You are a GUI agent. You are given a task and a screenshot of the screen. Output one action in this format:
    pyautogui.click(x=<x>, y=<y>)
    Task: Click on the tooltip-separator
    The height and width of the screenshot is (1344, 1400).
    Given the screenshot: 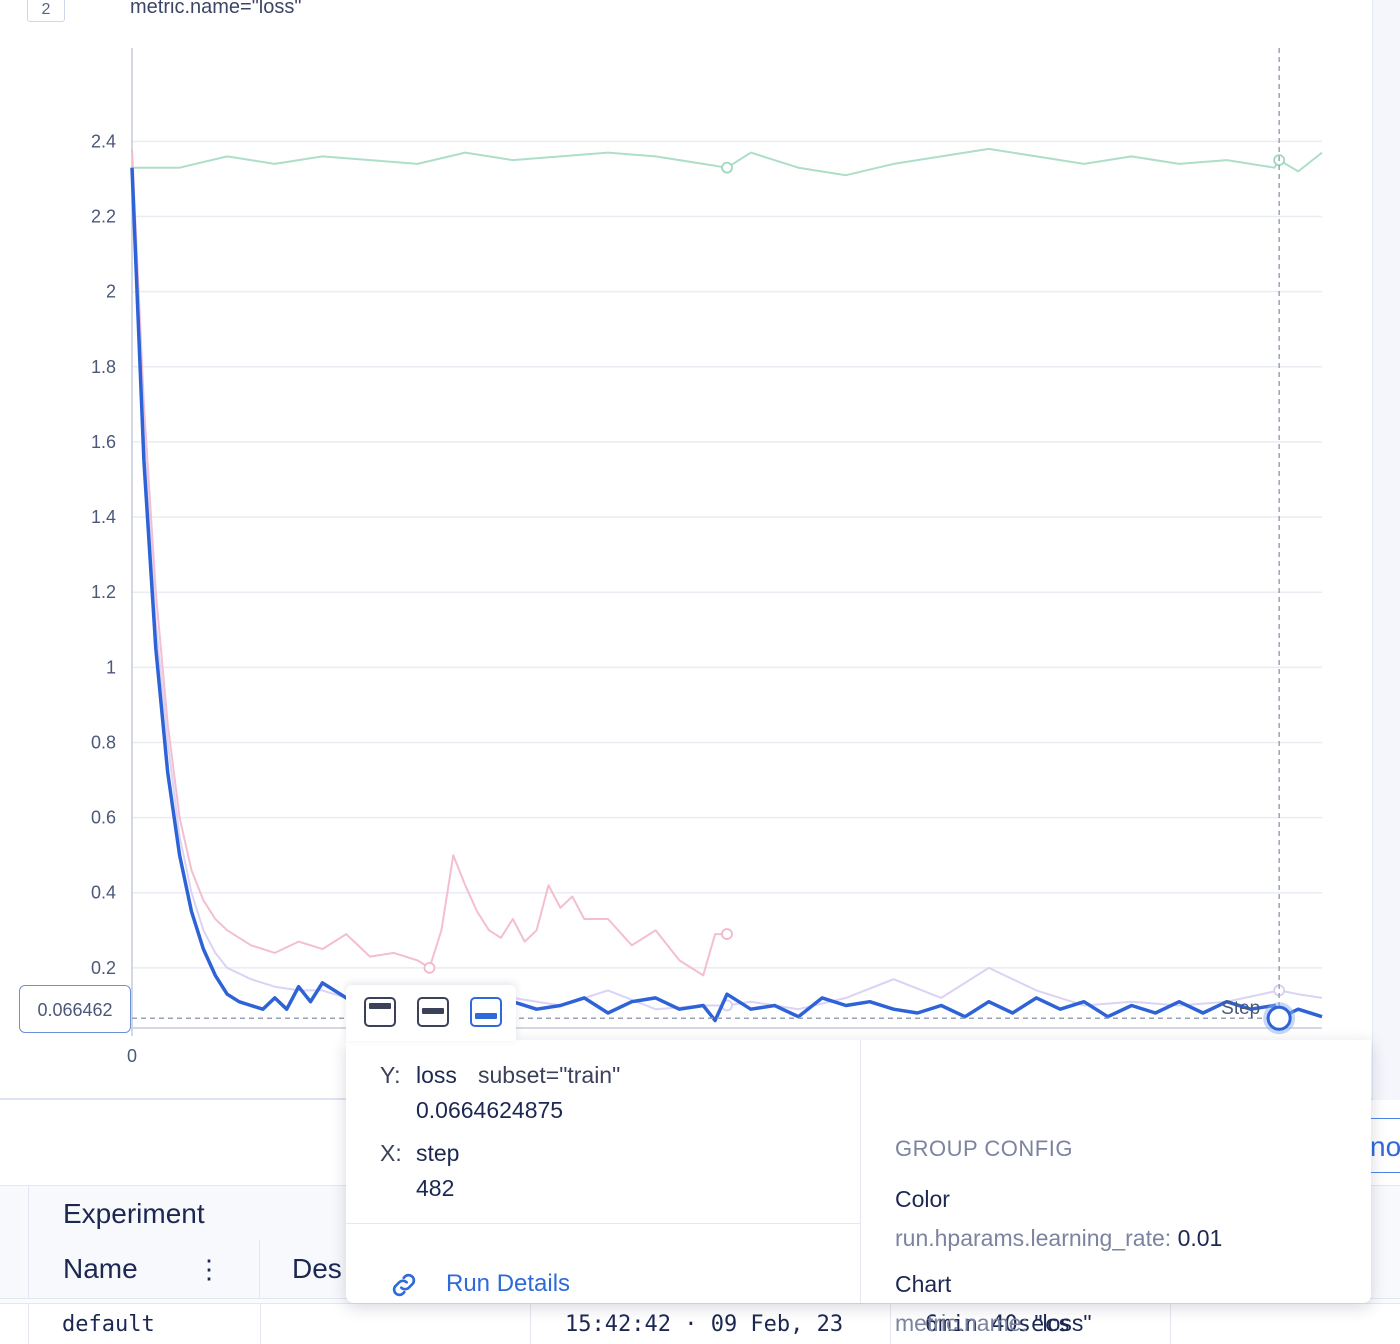 What is the action you would take?
    pyautogui.click(x=603, y=1223)
    